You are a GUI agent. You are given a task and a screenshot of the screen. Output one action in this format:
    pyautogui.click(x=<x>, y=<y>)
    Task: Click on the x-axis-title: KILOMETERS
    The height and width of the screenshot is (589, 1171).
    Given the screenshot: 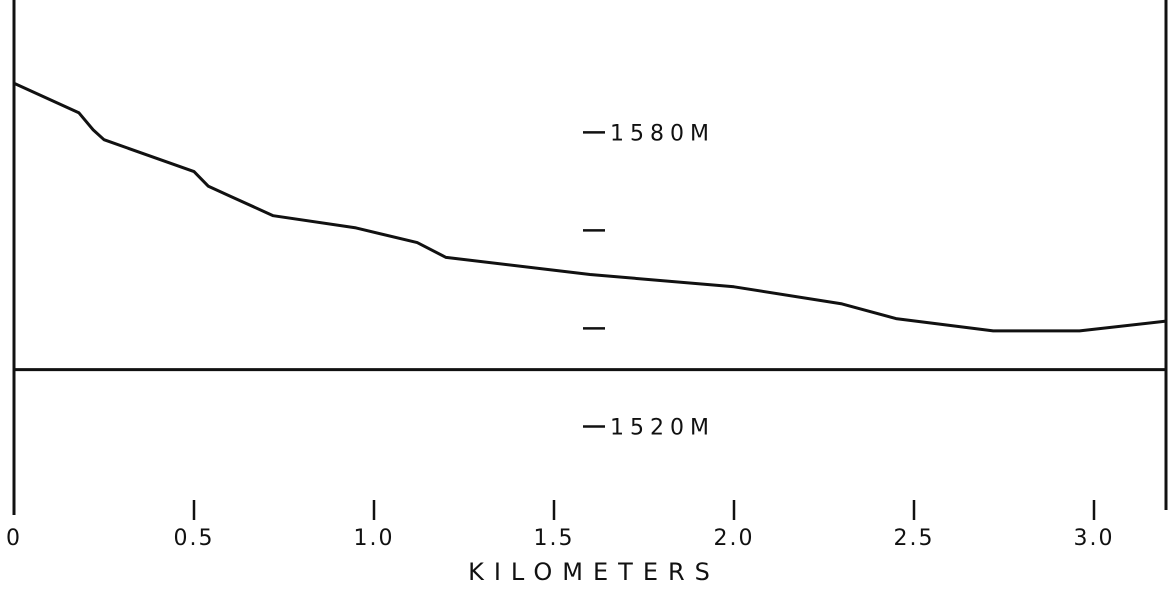 What is the action you would take?
    pyautogui.click(x=594, y=572)
    